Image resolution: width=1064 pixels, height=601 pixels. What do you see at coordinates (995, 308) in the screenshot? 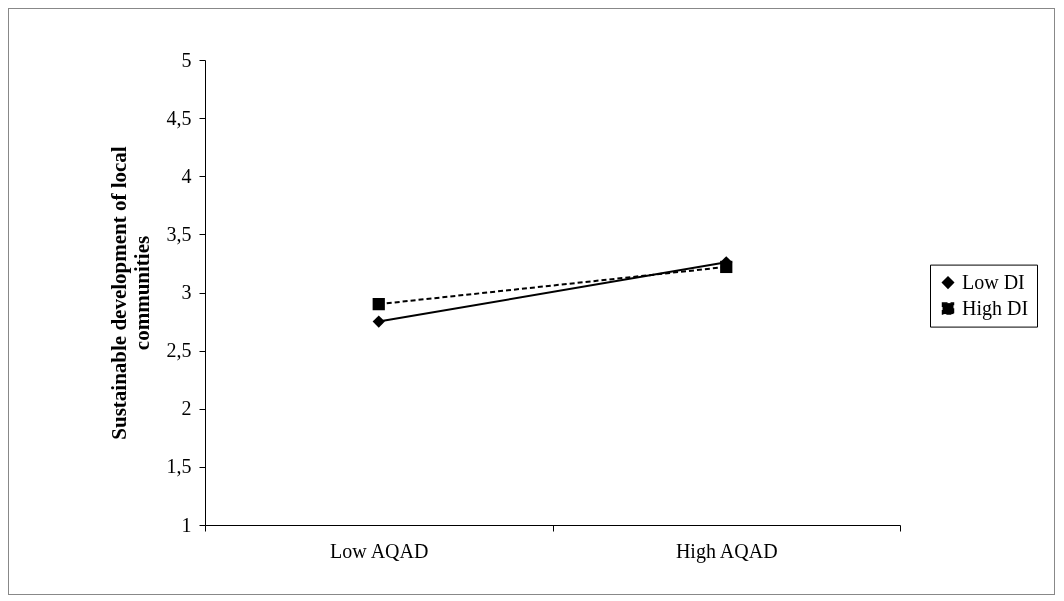
I see `legend-label: High DI` at bounding box center [995, 308].